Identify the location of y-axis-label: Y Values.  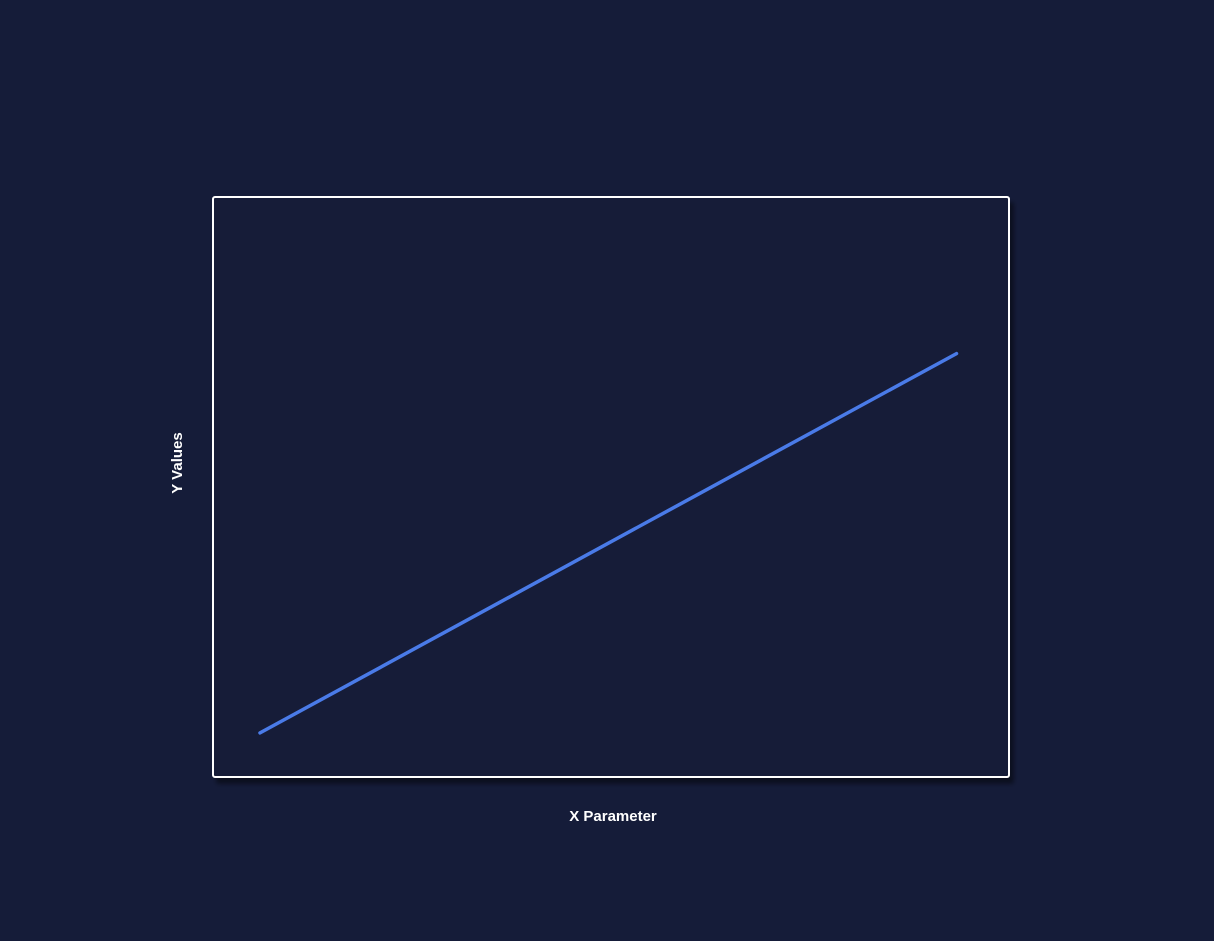
(177, 462).